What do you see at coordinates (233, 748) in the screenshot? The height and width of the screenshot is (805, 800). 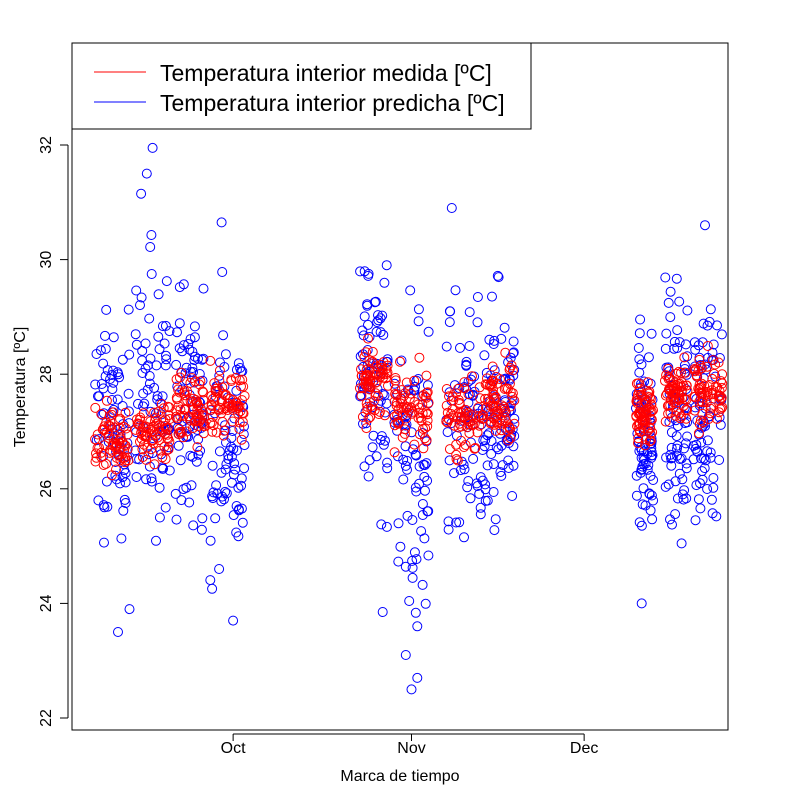 I see `x-tick-label: Oct` at bounding box center [233, 748].